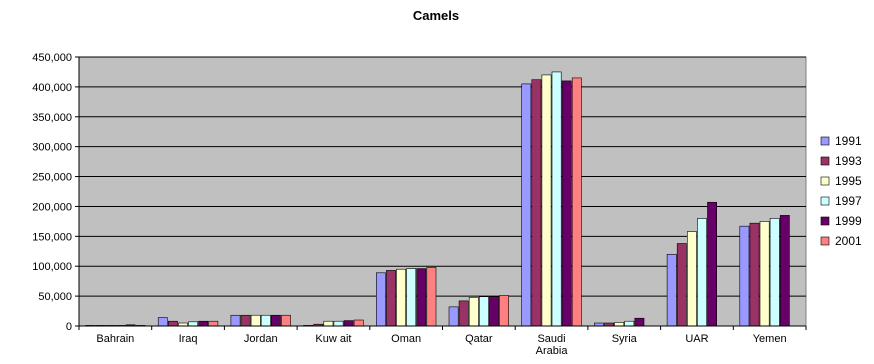 This screenshot has width=874, height=364. Describe the element at coordinates (52, 267) in the screenshot. I see `y-tick-label: 100,000` at that location.